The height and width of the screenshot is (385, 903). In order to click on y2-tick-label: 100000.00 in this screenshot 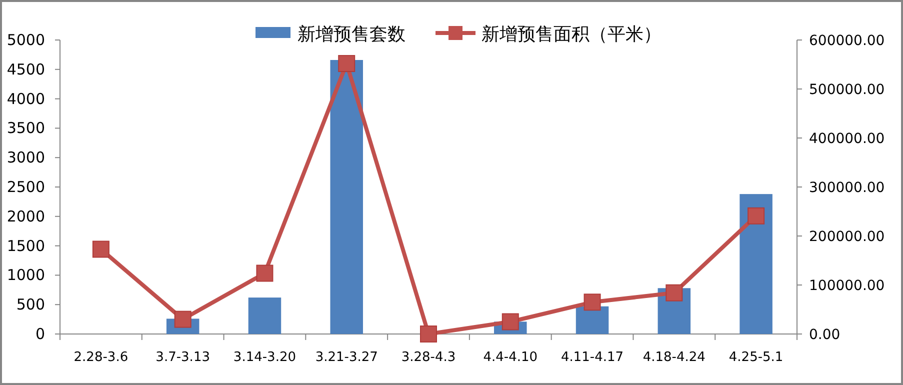, I will do `click(847, 286)`.